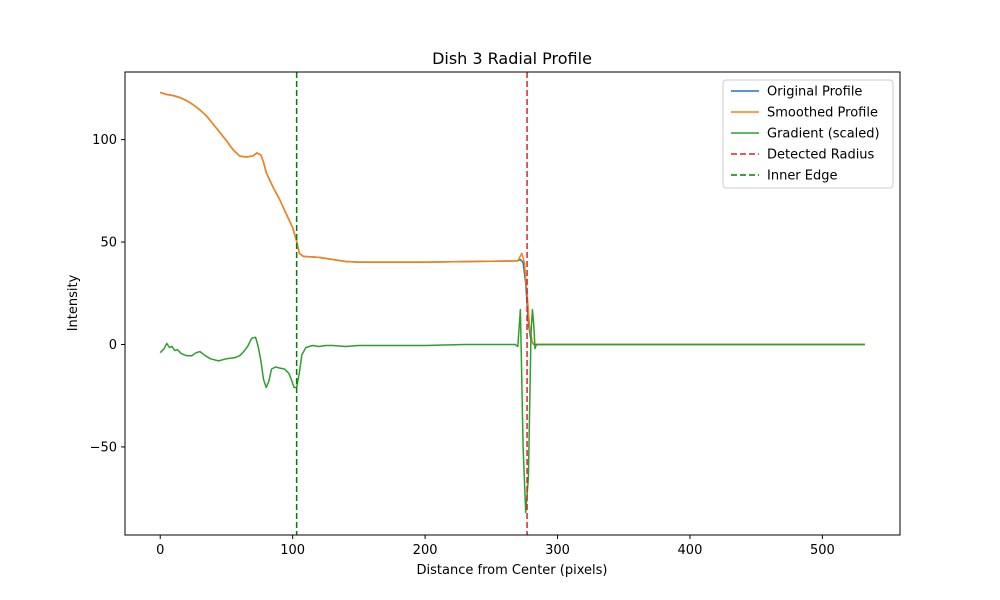 This screenshot has width=1000, height=600. I want to click on x-tick-label: 300, so click(557, 550).